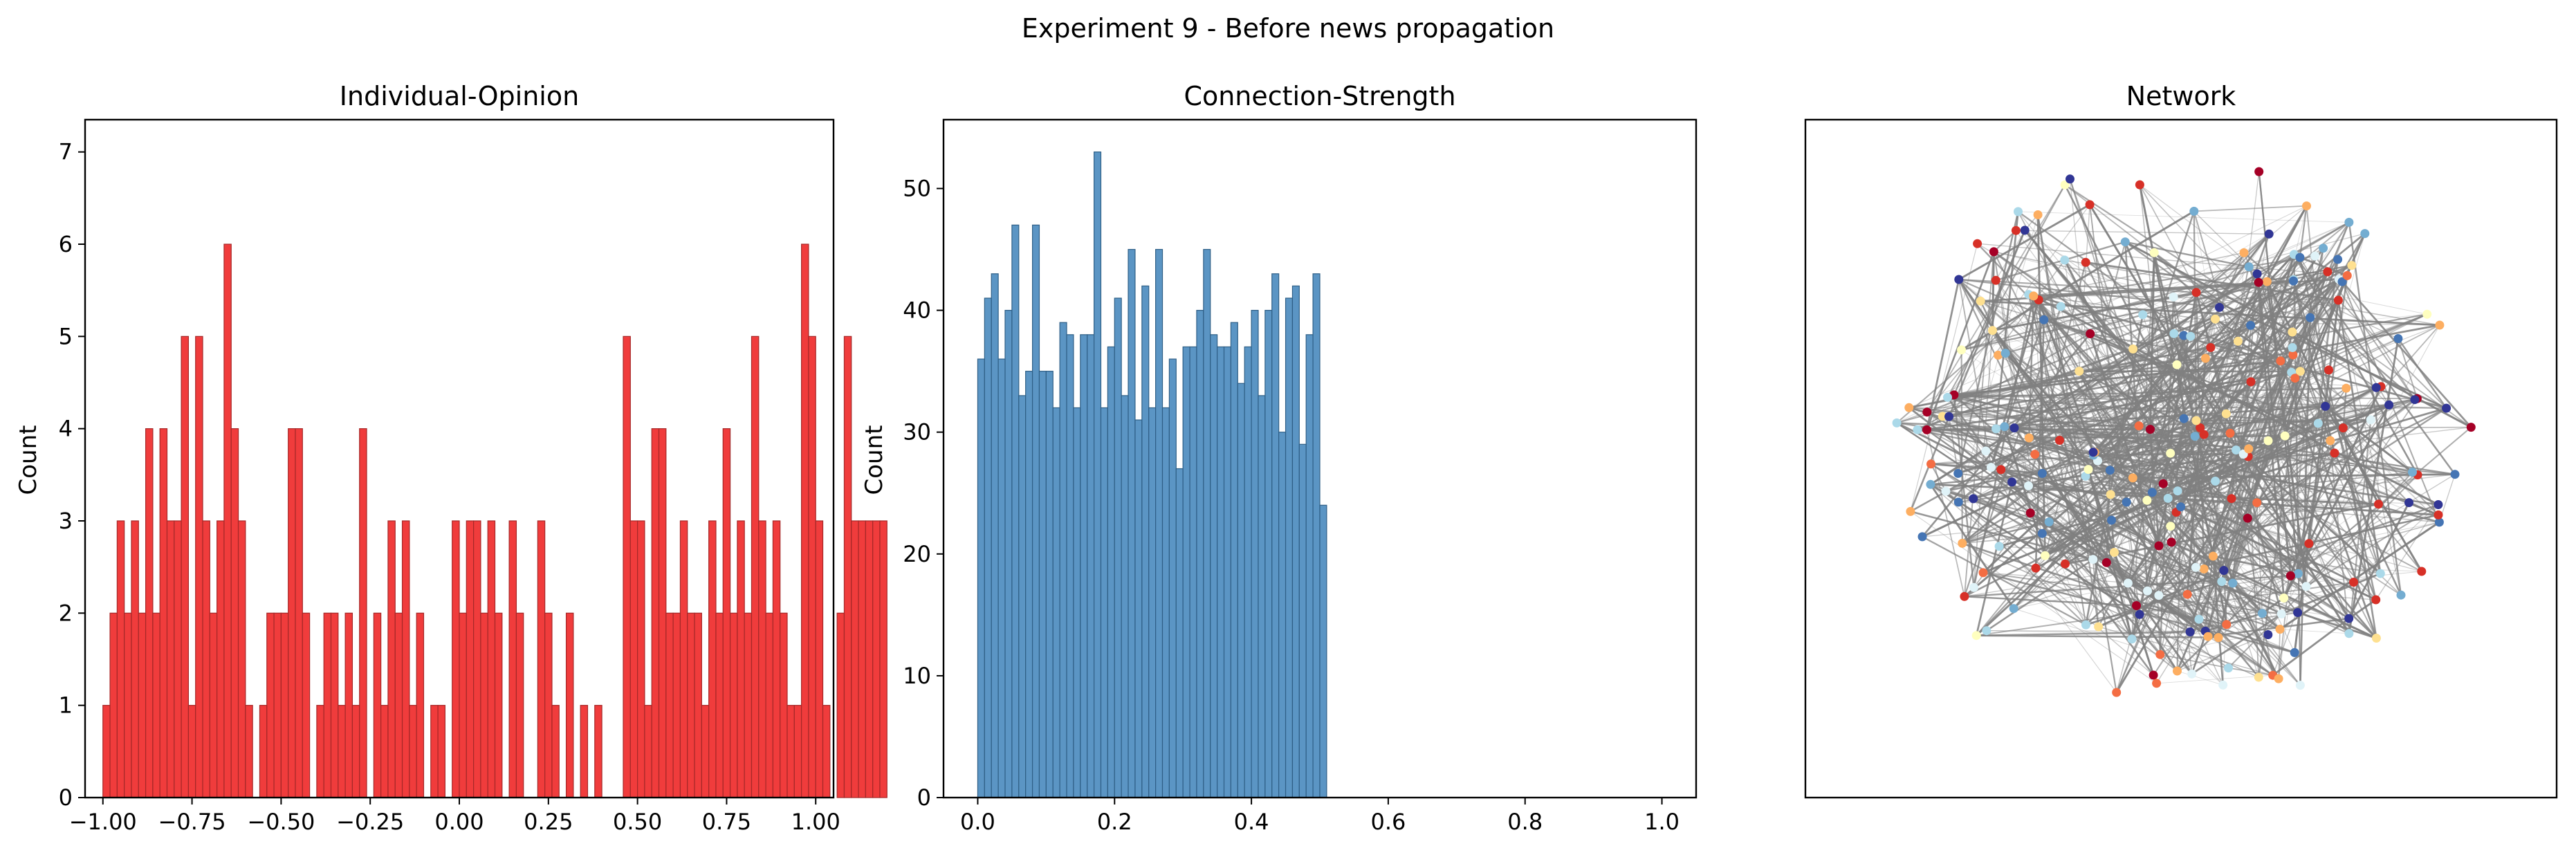 This screenshot has width=2576, height=855. Describe the element at coordinates (281, 822) in the screenshot. I see `opinion-x-tick-label: −0.50` at that location.